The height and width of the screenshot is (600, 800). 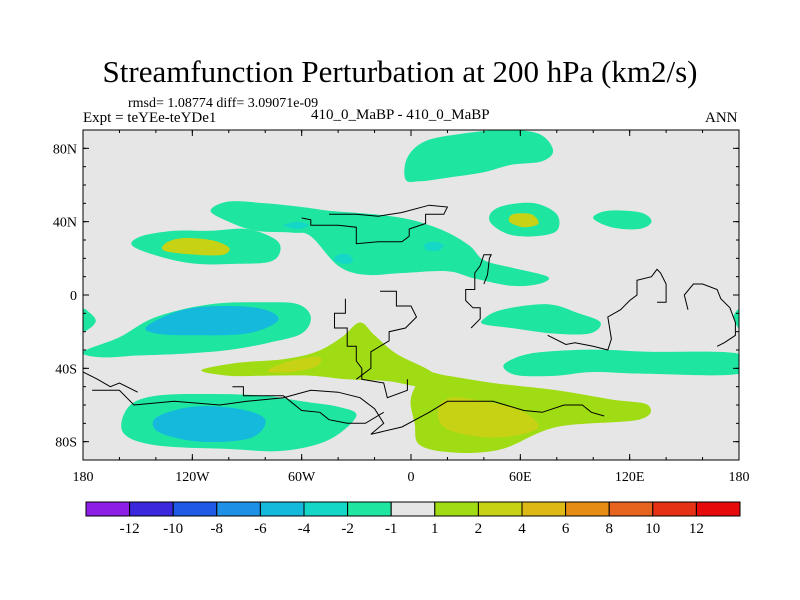 I want to click on coastline-antarctic-west, so click(x=110, y=382).